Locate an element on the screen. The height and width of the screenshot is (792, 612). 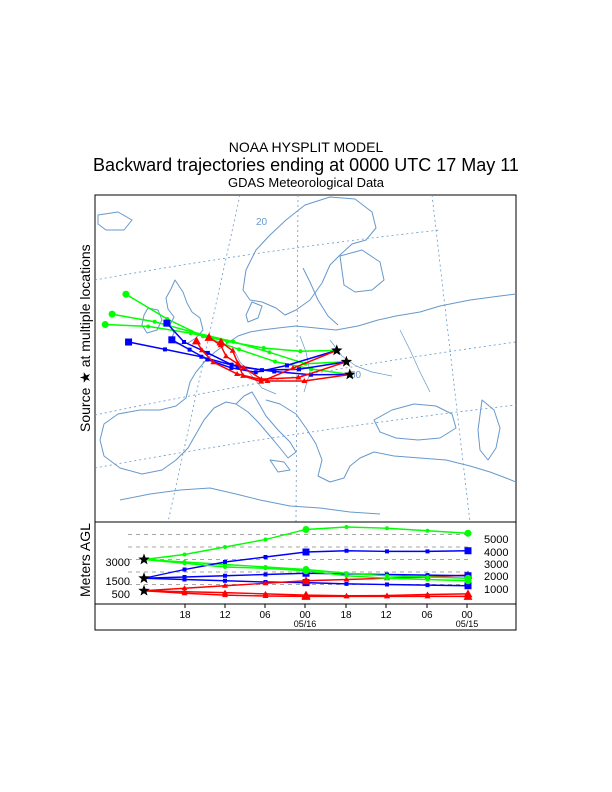
time-tick-label: 00 is located at coordinates (467, 615).